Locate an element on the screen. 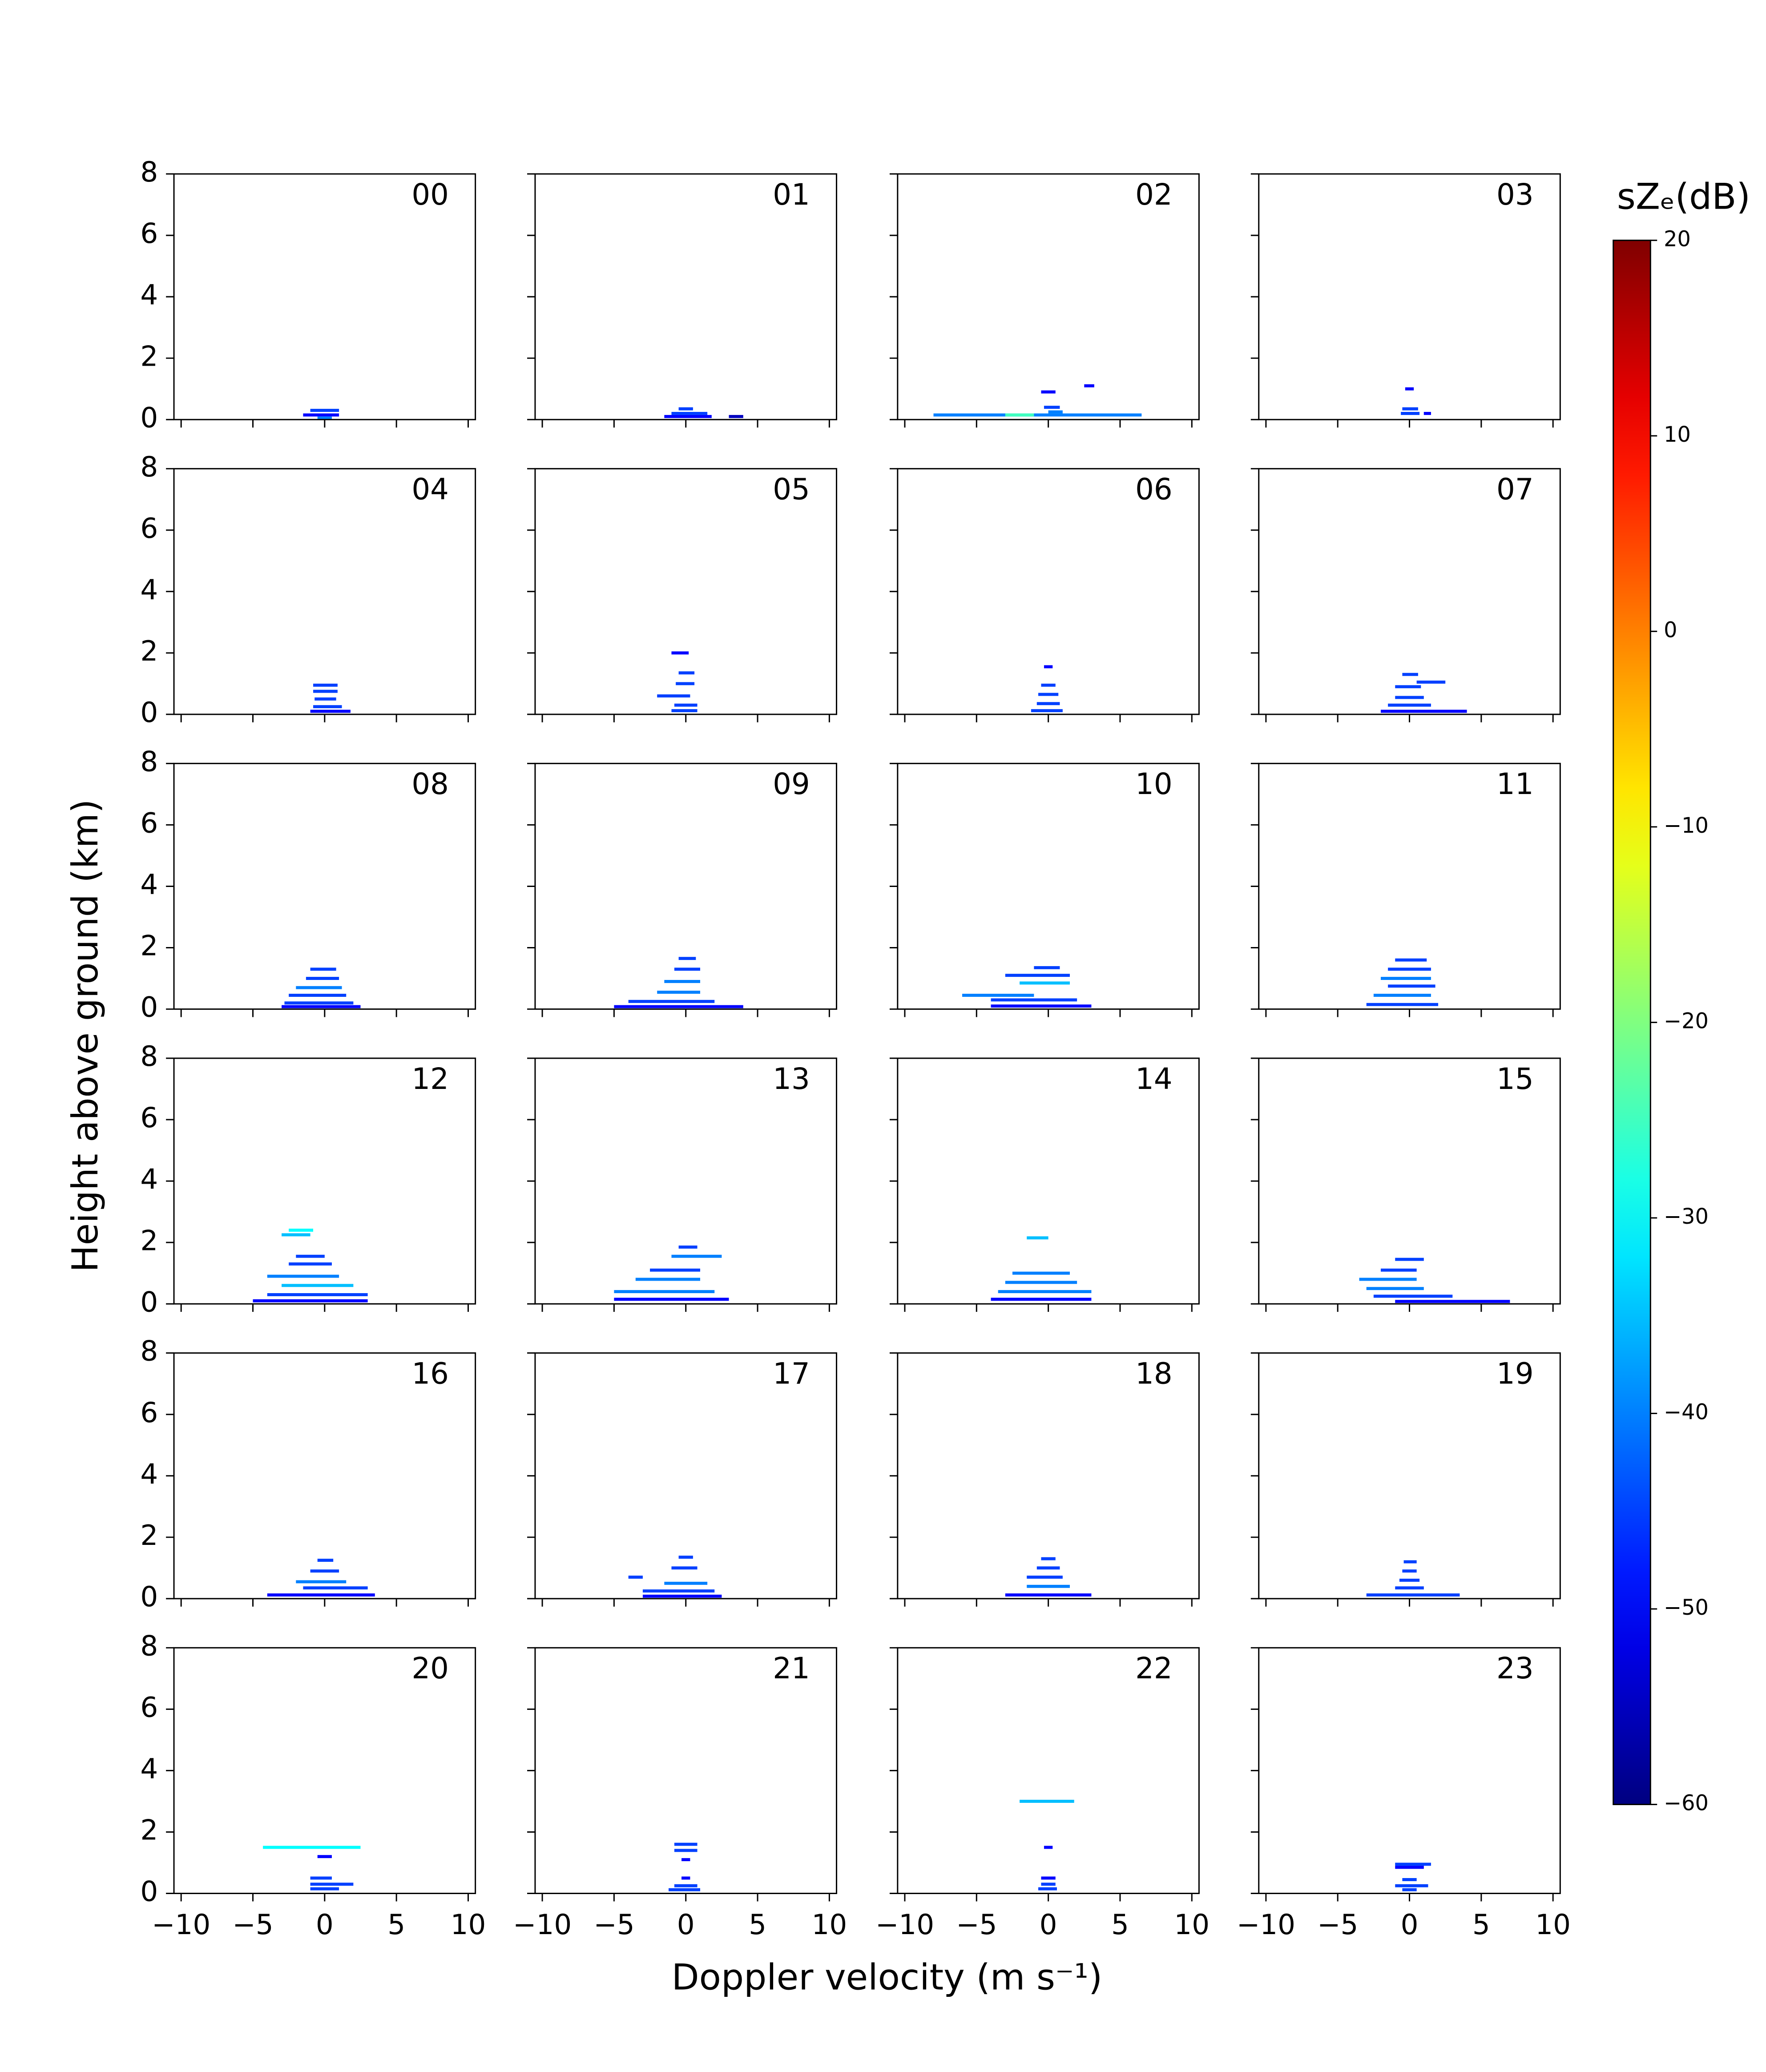 The width and height of the screenshot is (1766, 2072). panel-title: 07 is located at coordinates (1515, 489).